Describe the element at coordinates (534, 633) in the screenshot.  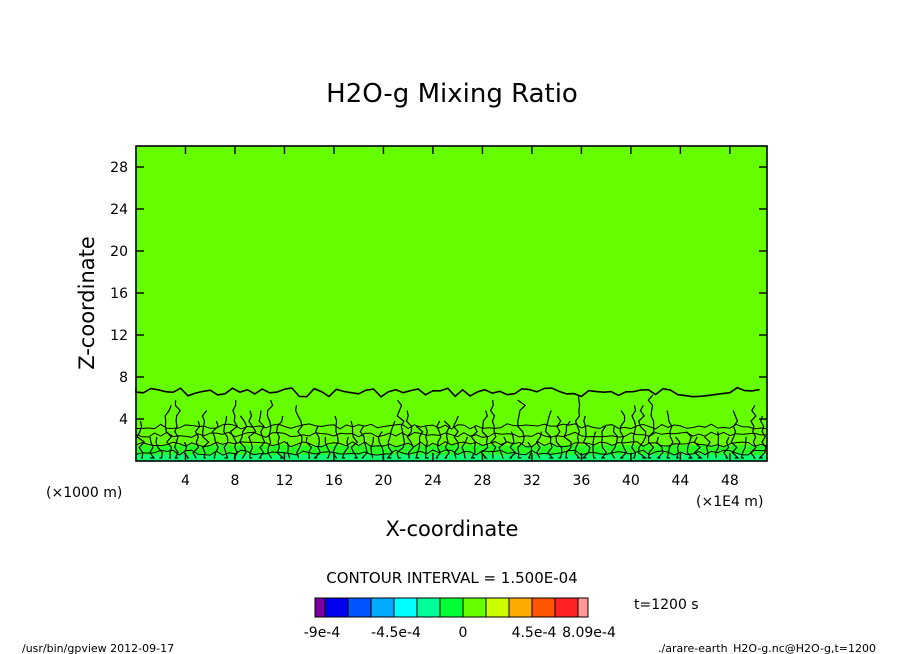
I see `colorbar-label: 4.5e-4` at that location.